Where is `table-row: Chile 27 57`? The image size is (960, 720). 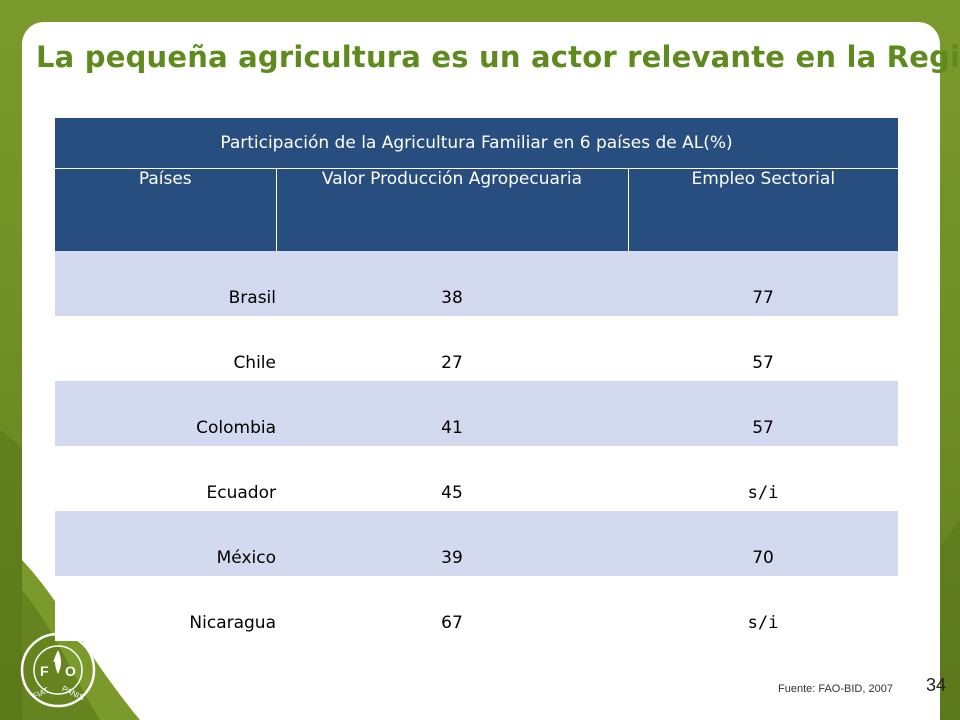
table-row: Chile 27 57 is located at coordinates (477, 348).